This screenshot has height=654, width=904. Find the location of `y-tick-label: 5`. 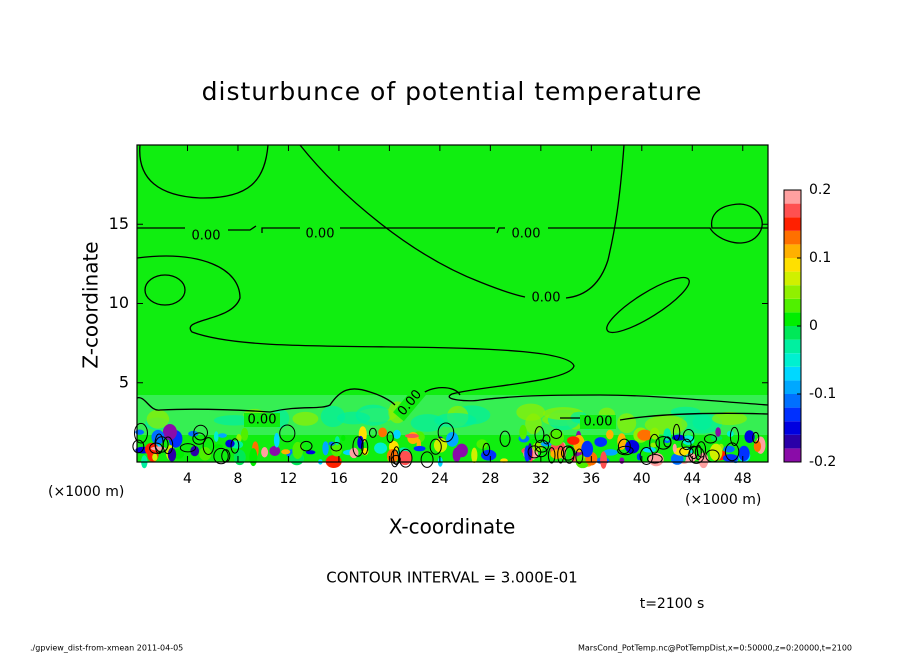

y-tick-label: 5 is located at coordinates (124, 381).